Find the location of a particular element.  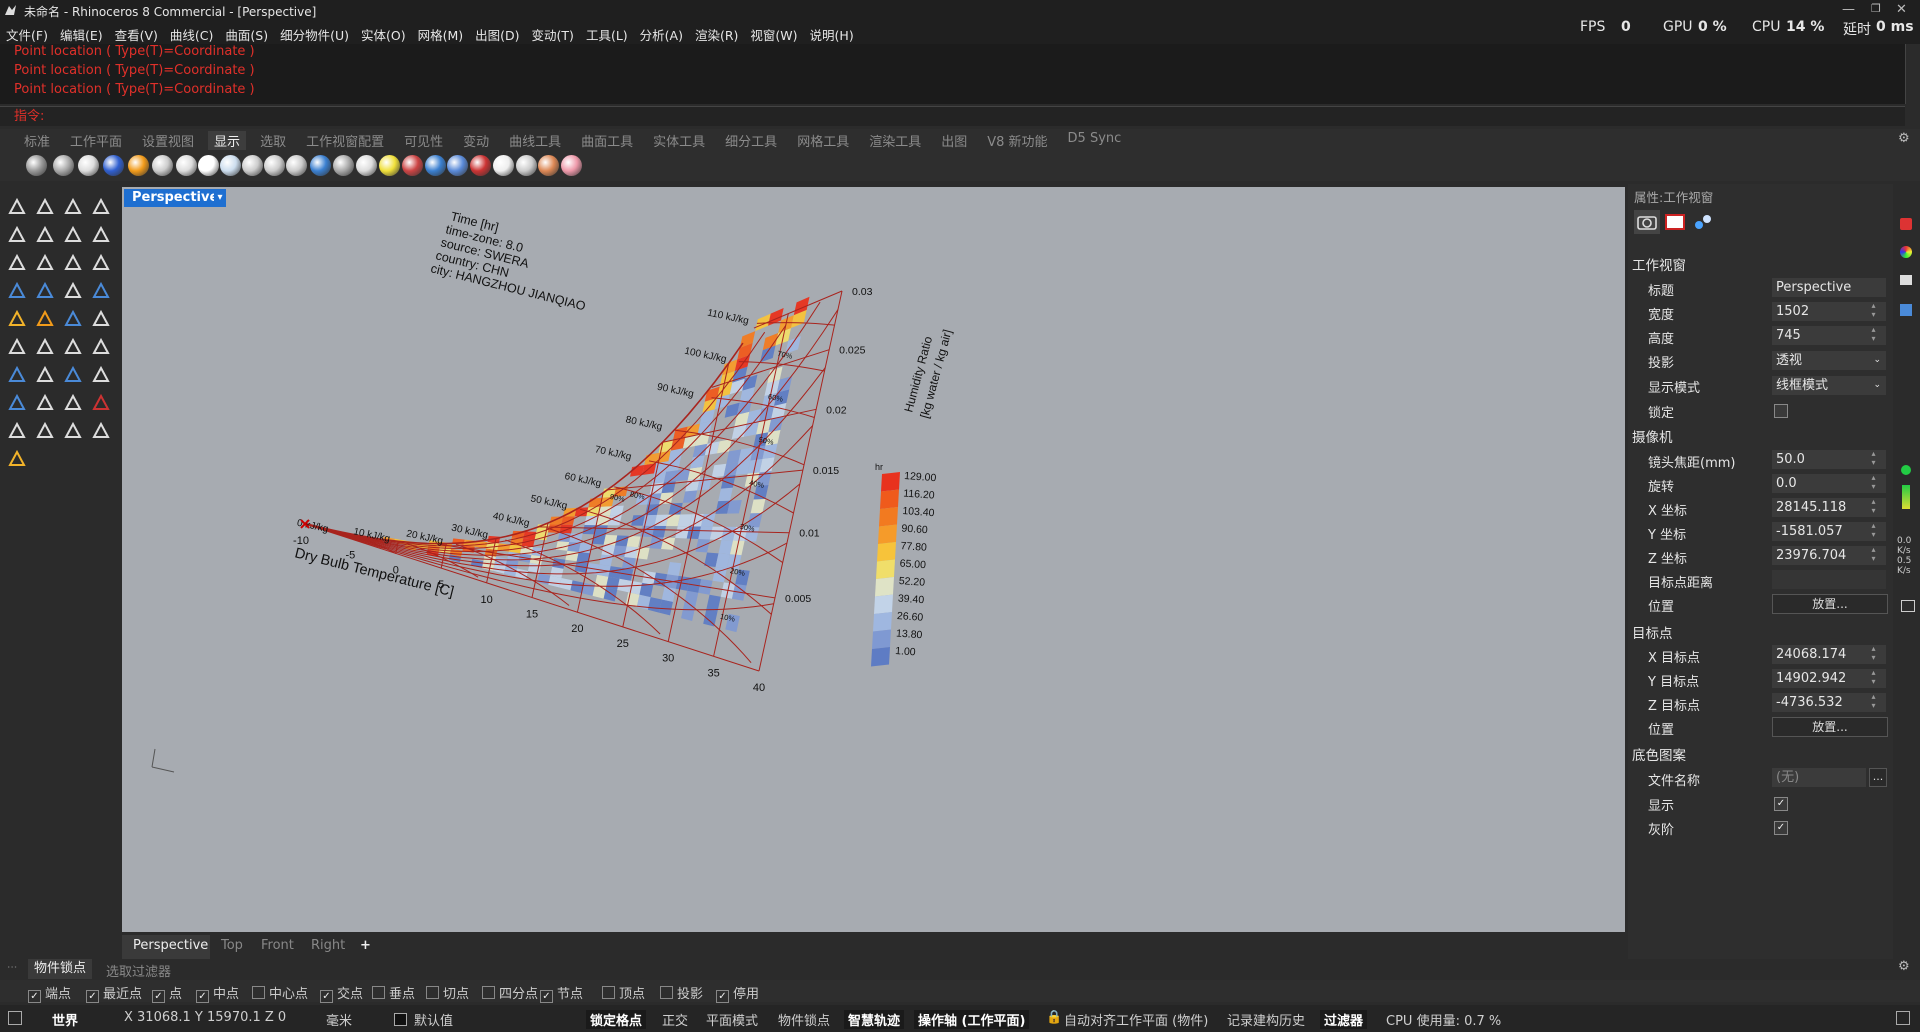

toolbar-tab: 实体工具 is located at coordinates (679, 142).